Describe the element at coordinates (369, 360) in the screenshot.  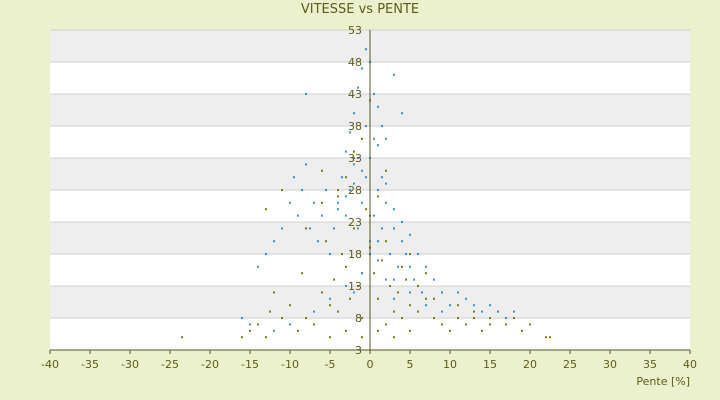
I see `x-tick-labels: -40 -35 -30 -25 -20 -15 -10 -5 0 5 10 15 20 25 30 35 40` at that location.